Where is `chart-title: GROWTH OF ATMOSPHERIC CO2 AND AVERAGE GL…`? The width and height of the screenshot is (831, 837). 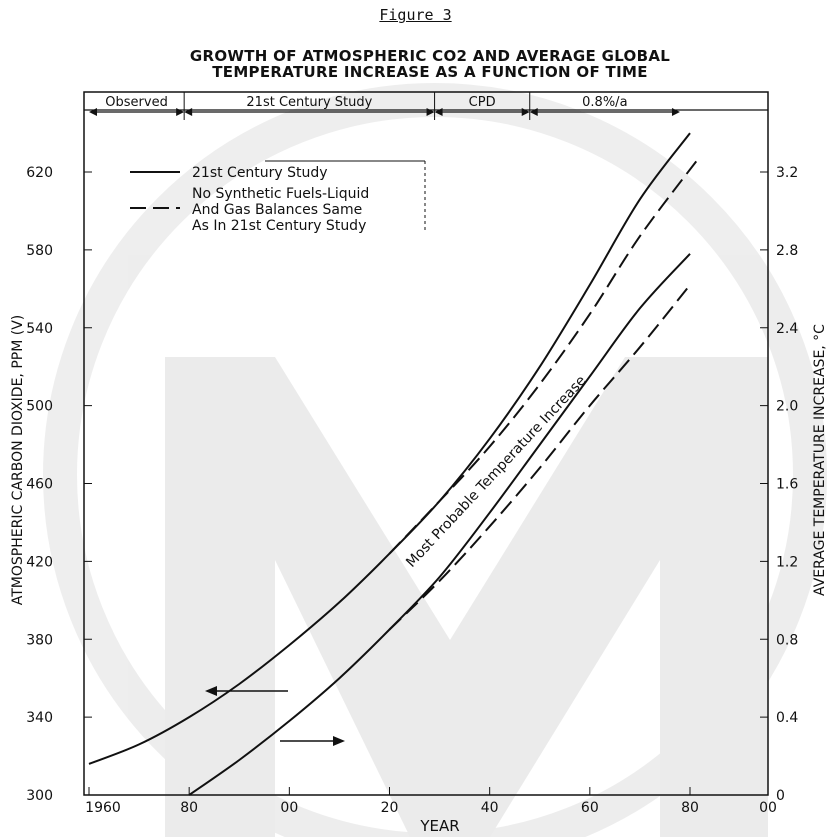 chart-title: GROWTH OF ATMOSPHERIC CO2 AND AVERAGE GL… is located at coordinates (430, 64).